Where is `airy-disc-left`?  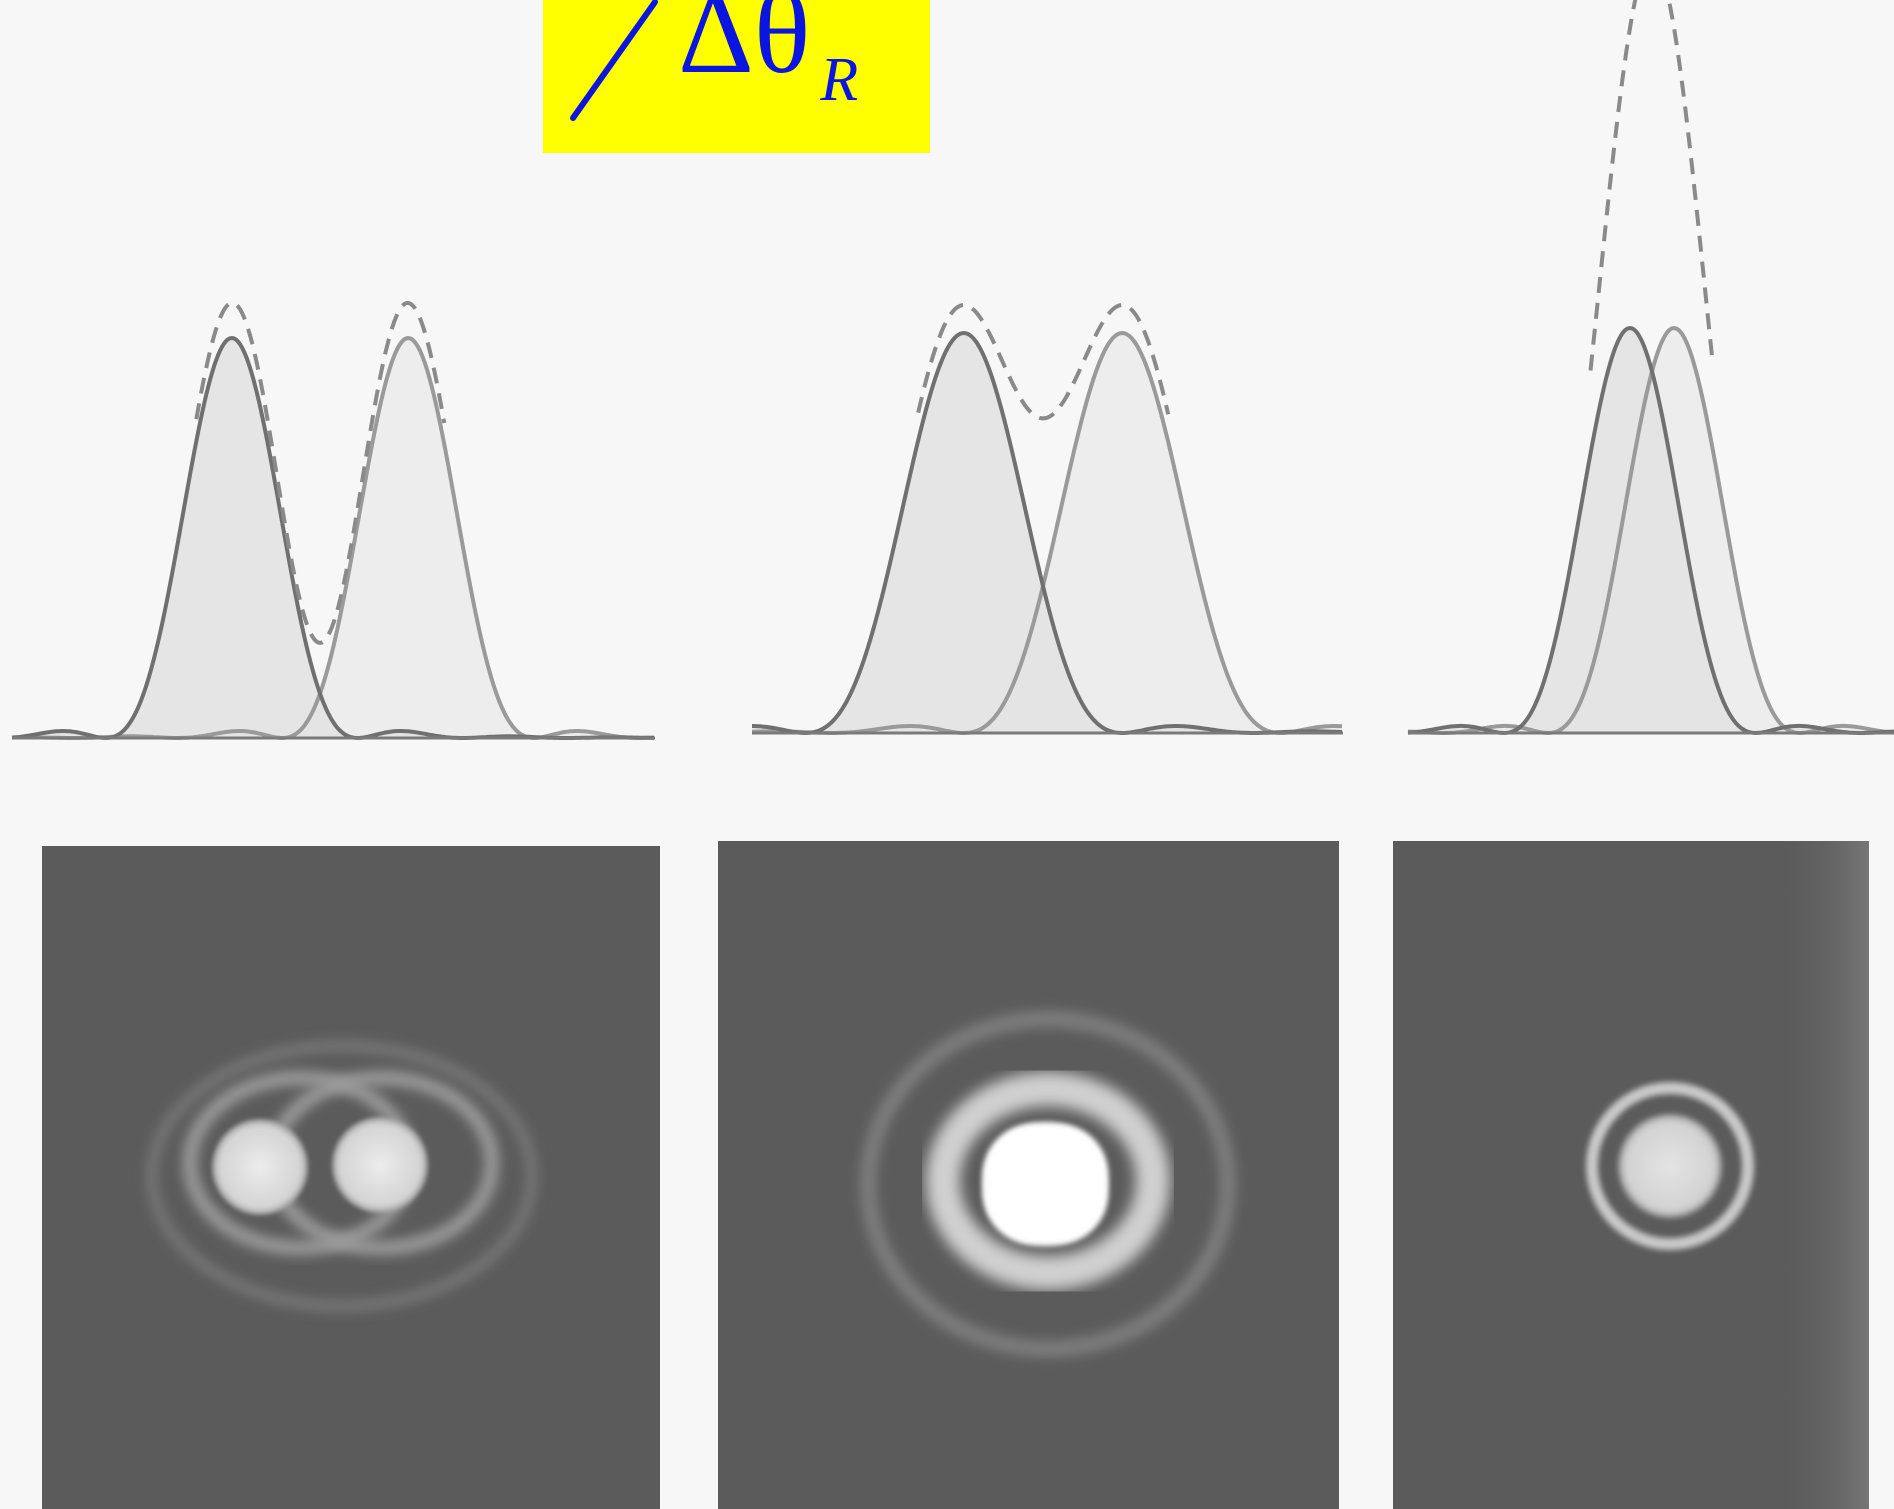 airy-disc-left is located at coordinates (260, 1167).